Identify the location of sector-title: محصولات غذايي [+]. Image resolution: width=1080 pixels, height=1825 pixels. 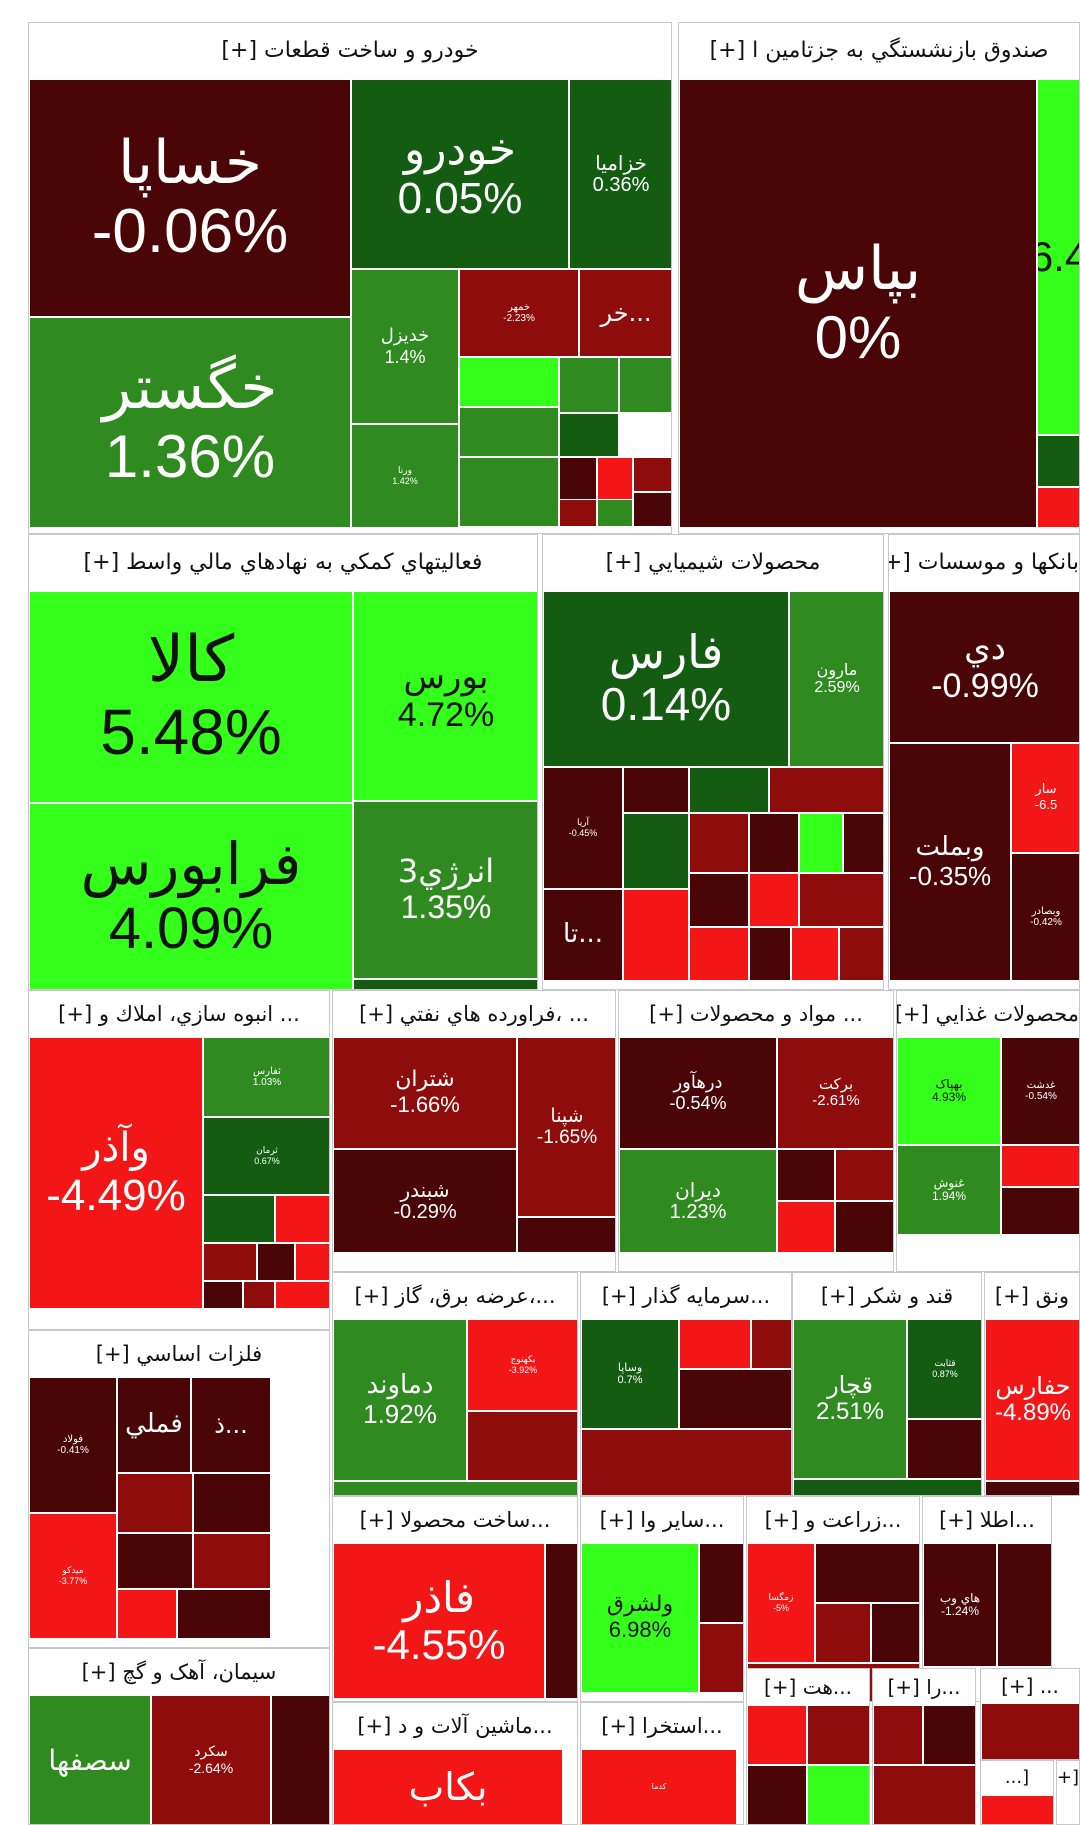
(988, 1014).